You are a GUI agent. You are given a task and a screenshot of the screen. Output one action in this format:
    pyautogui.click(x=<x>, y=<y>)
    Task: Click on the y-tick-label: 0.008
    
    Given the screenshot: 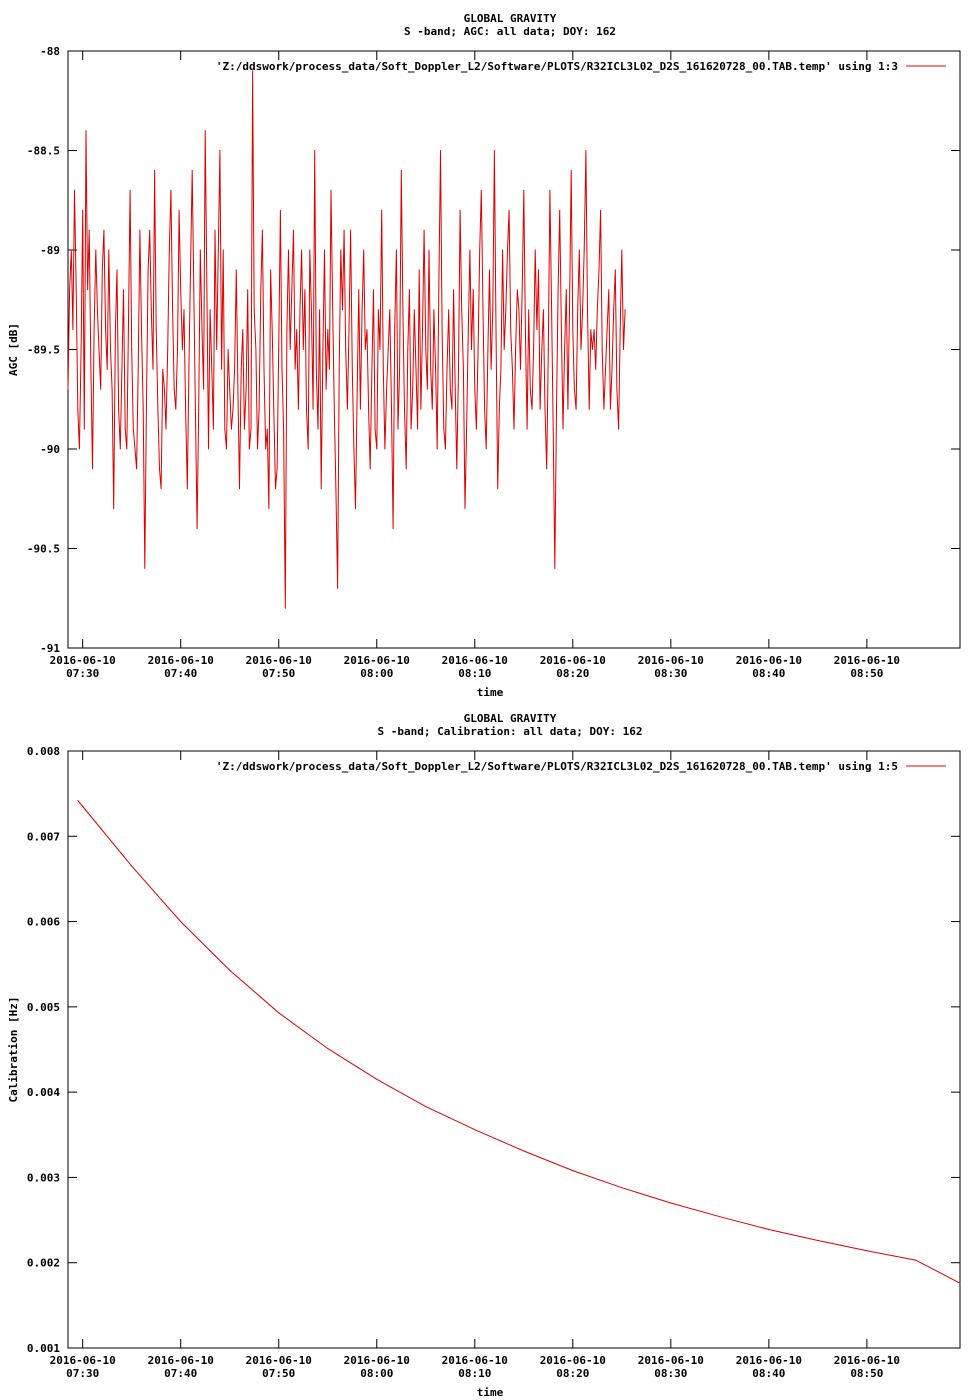 What is the action you would take?
    pyautogui.click(x=43, y=751)
    